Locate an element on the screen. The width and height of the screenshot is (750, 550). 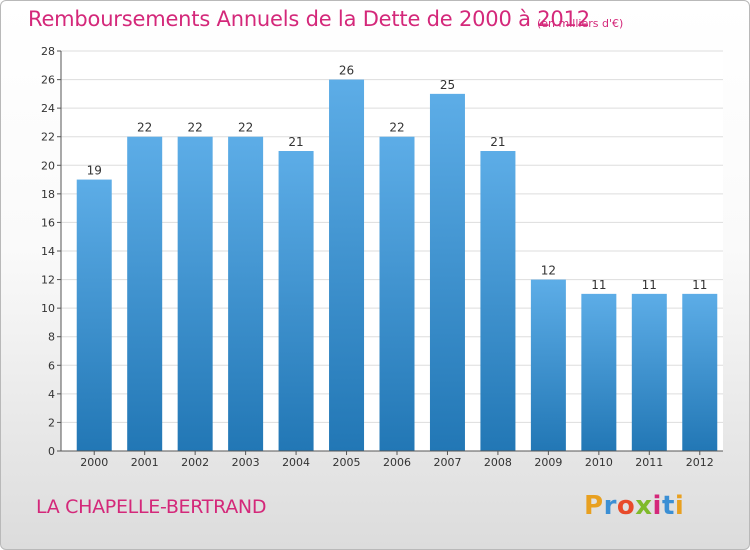
y-tick-label: 6 is located at coordinates (51, 365).